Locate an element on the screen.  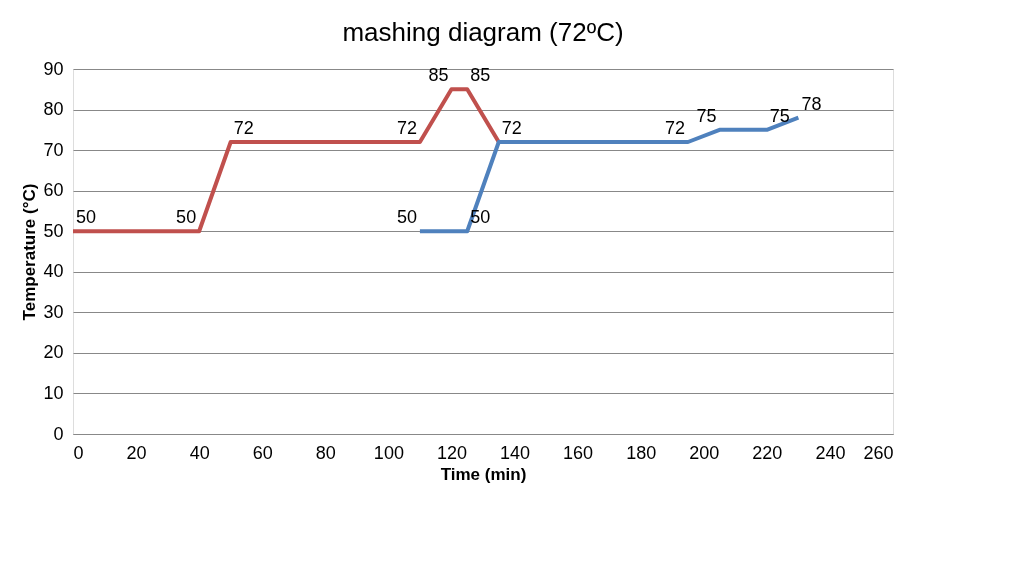
x-tick-label: 20 is located at coordinates (136, 452).